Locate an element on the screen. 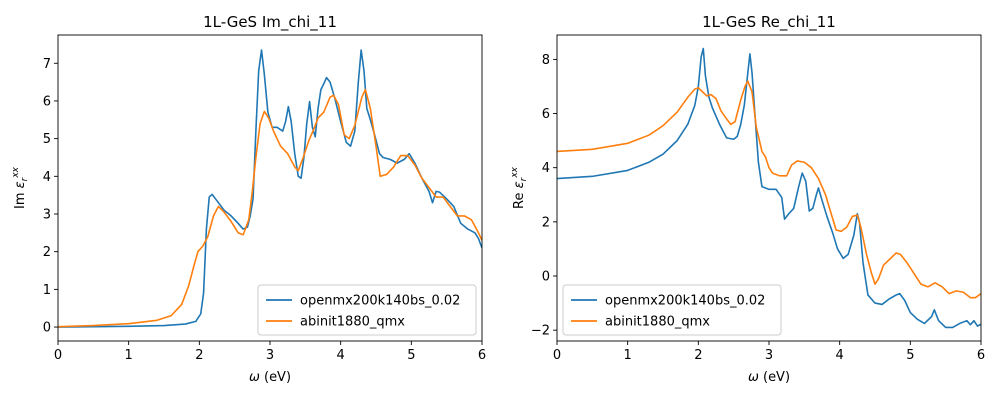  chart-2-y-axis-prefix: Re is located at coordinates (519, 198).